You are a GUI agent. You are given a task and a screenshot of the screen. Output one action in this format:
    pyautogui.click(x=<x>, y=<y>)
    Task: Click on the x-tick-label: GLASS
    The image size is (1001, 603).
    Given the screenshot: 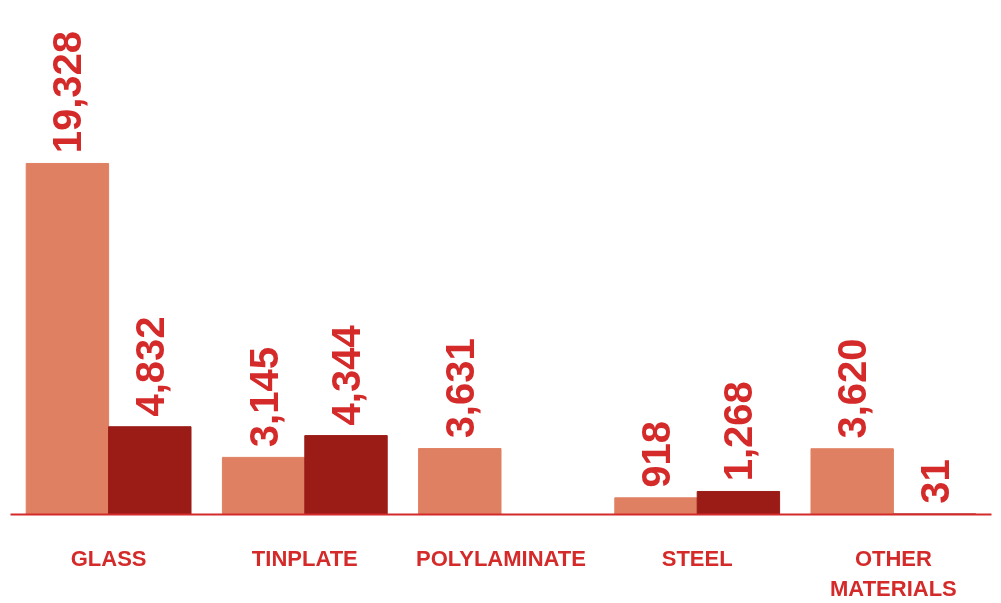 What is the action you would take?
    pyautogui.click(x=108, y=558)
    